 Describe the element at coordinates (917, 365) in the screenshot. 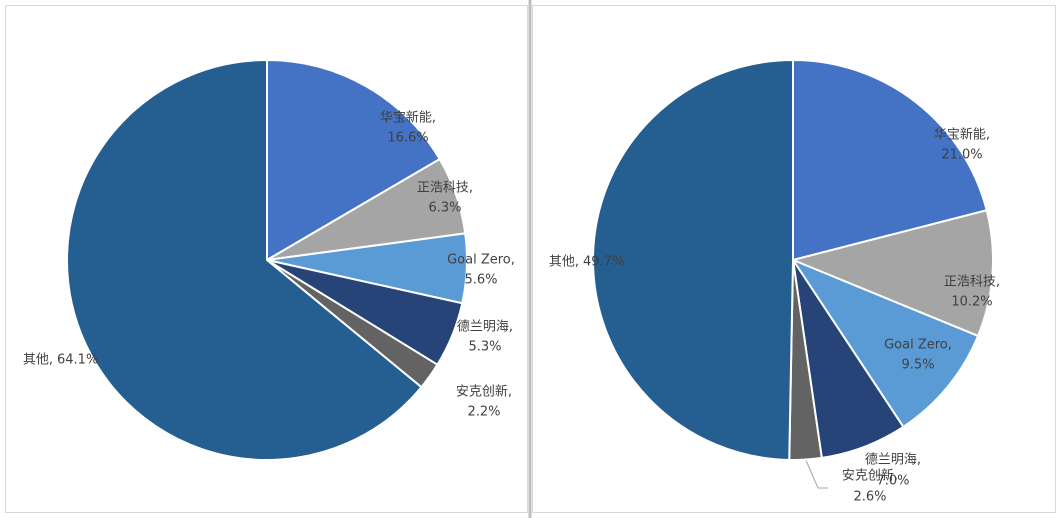

I see `slice-value-label: 9.5%` at that location.